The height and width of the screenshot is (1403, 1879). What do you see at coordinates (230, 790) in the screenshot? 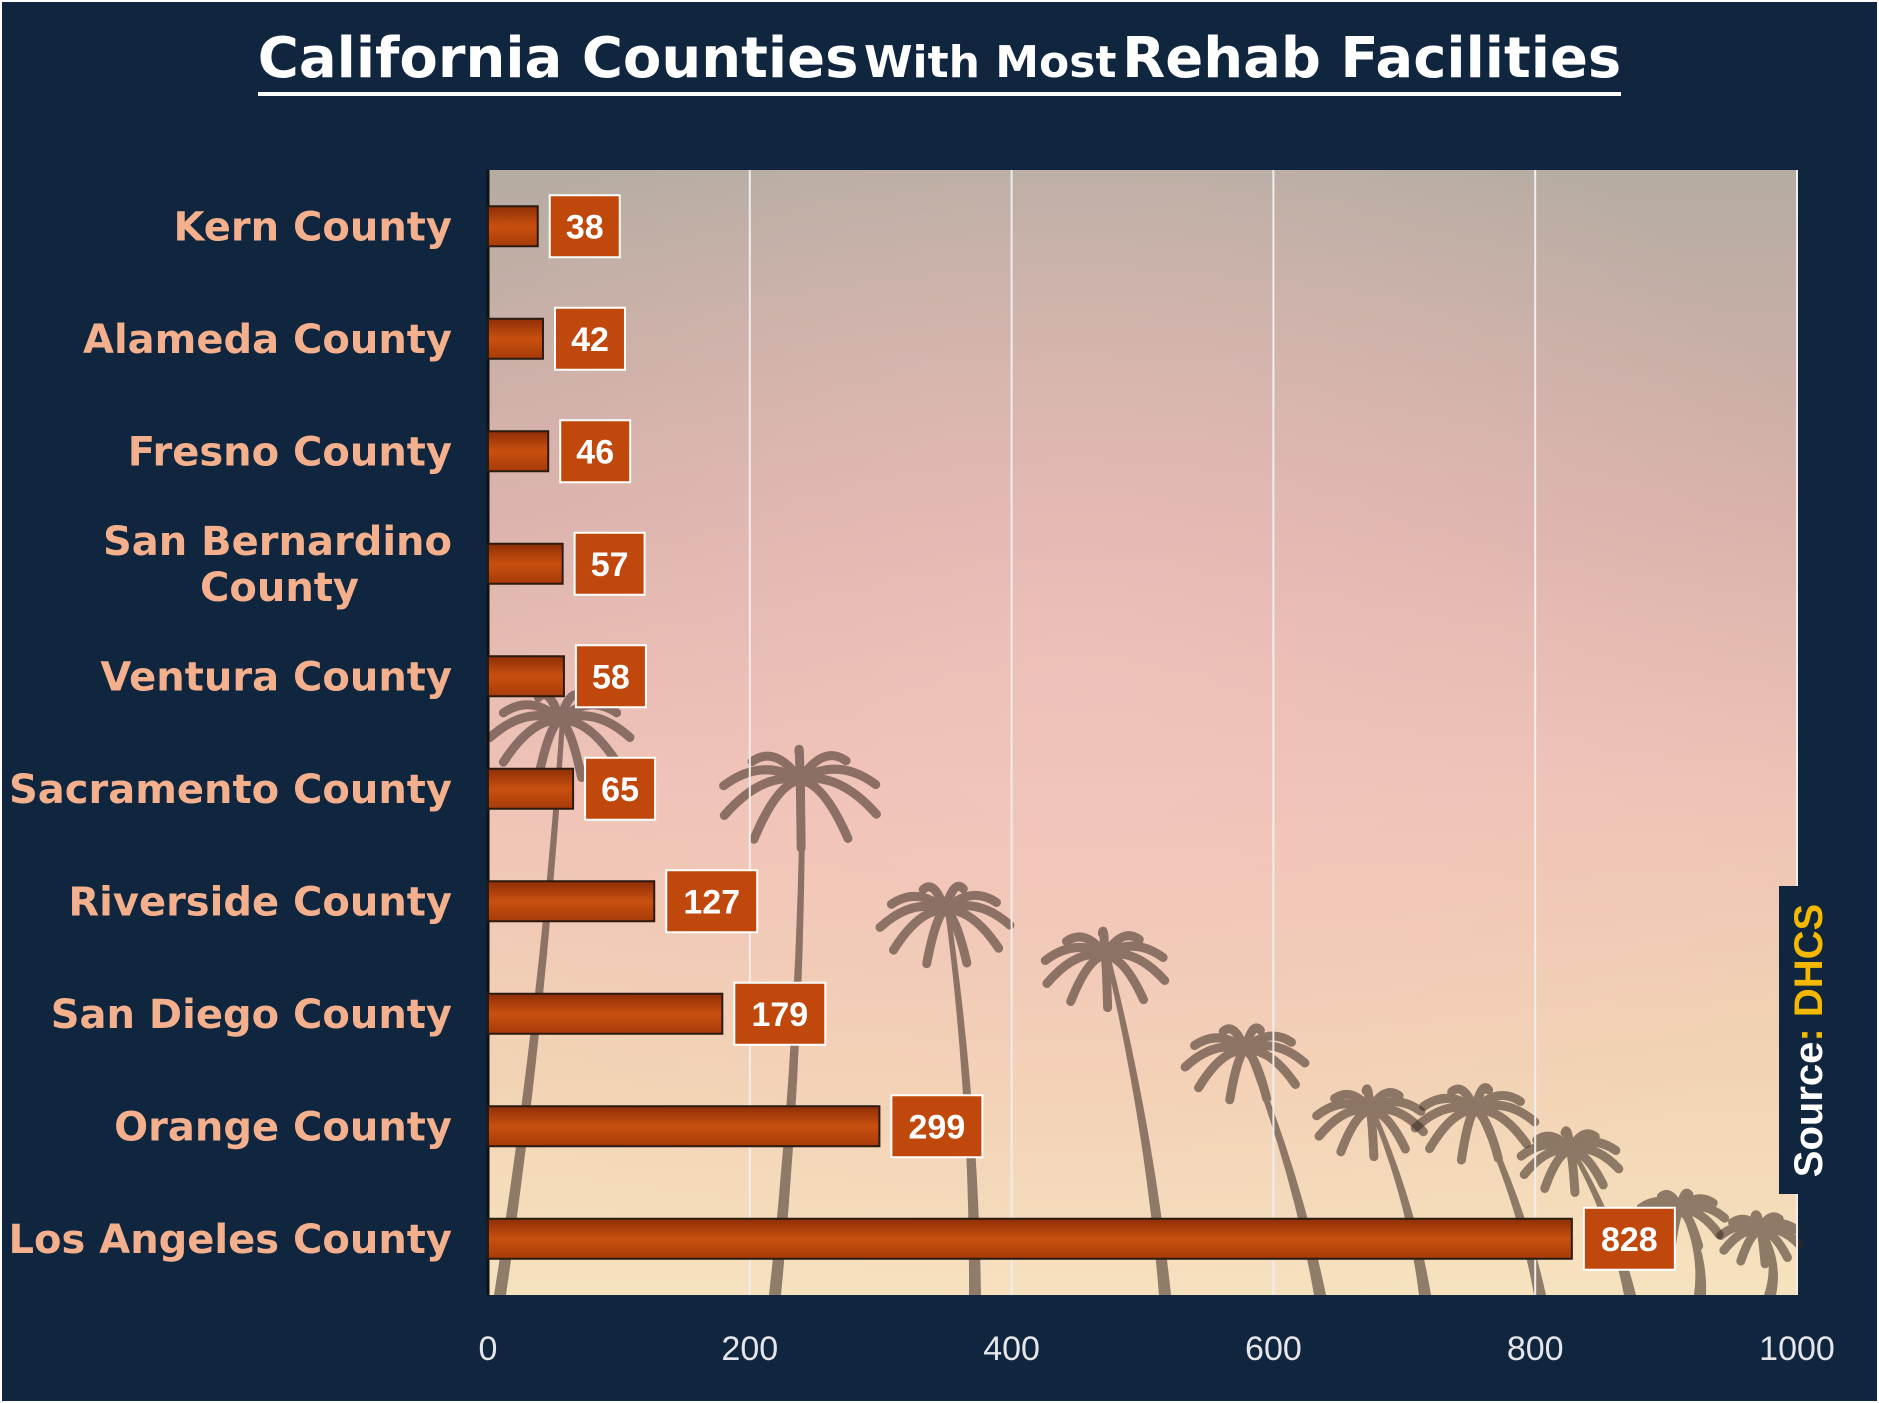
I see `category-label: Sacramento County` at bounding box center [230, 790].